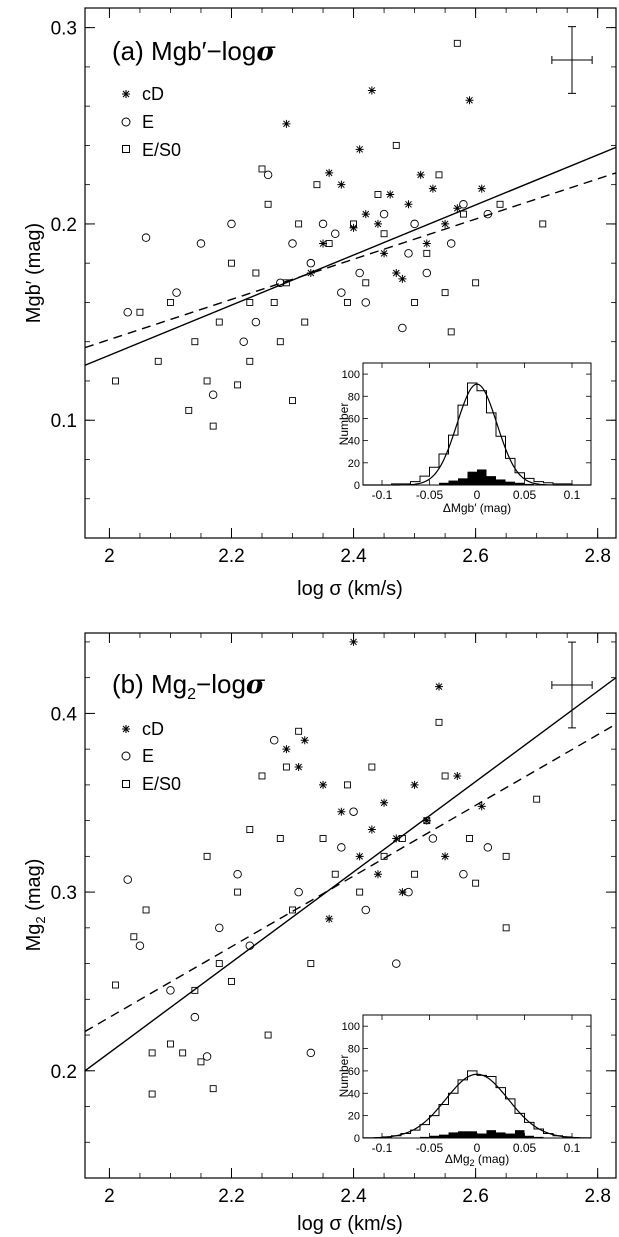 This screenshot has height=1237, width=619. I want to click on legend-label-e: E, so click(148, 756).